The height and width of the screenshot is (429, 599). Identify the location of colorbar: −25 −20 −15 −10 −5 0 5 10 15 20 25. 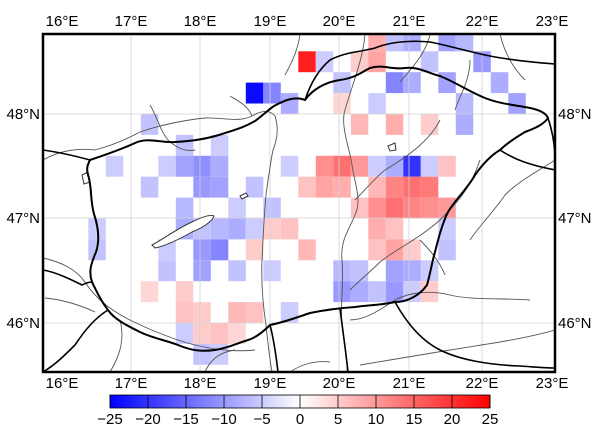
(297, 411).